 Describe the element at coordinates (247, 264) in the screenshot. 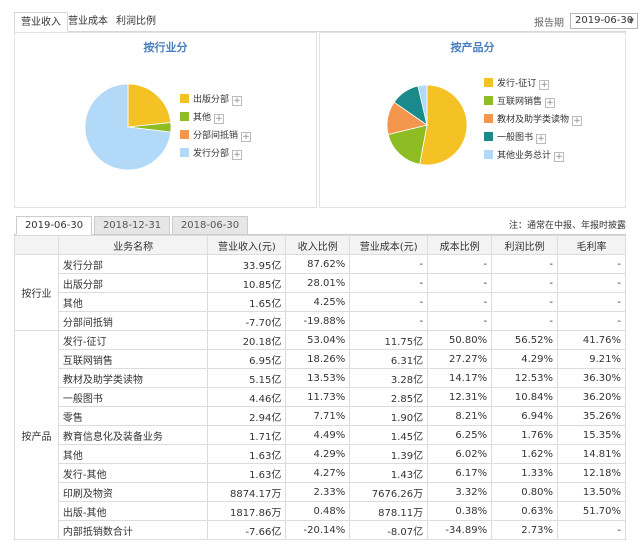

I see `value-cell: 33.95亿` at that location.